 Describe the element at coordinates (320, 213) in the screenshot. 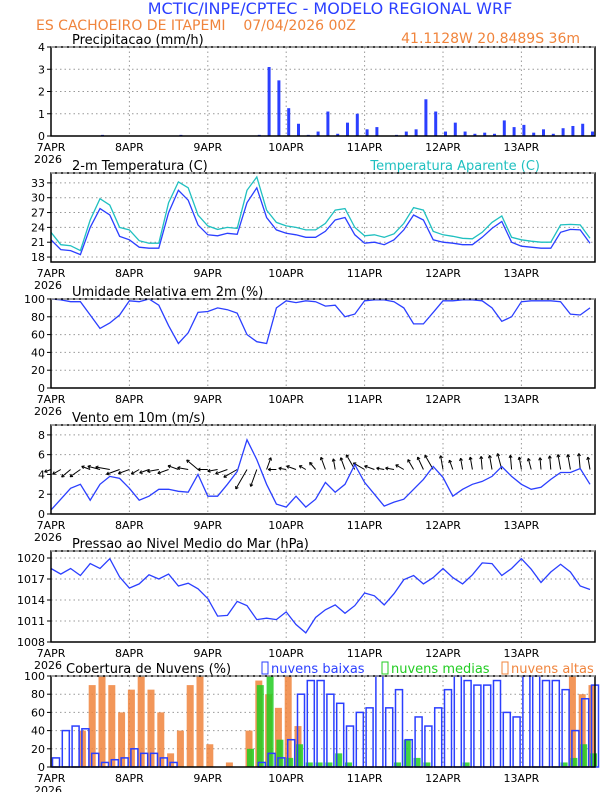

I see `line-temperatura-aparente-c-` at that location.